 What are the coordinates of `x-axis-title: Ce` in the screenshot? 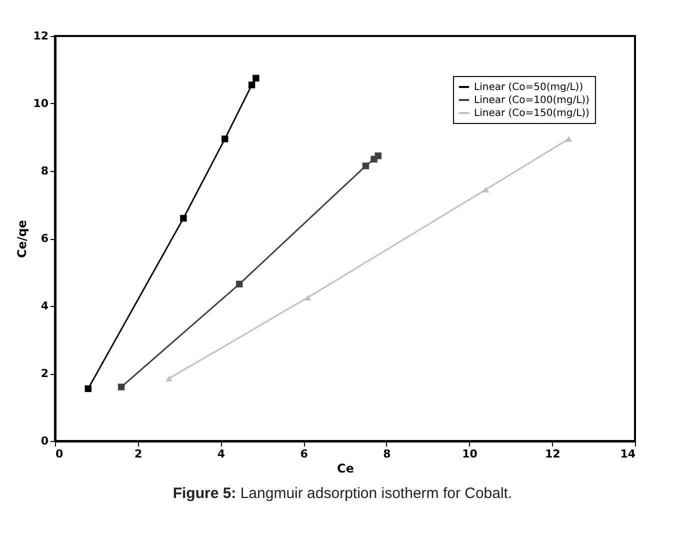 It's located at (345, 469).